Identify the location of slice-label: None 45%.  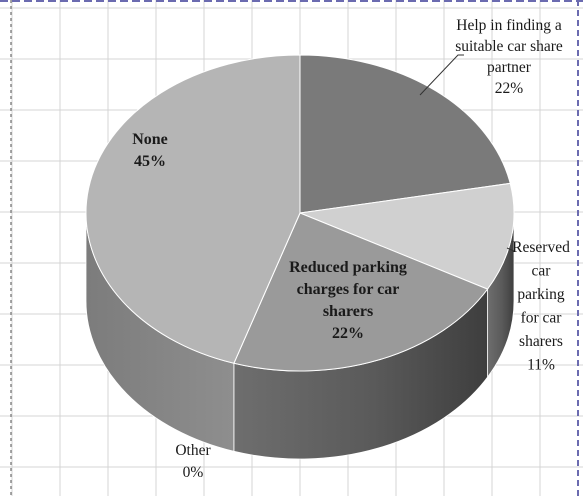
(150, 150).